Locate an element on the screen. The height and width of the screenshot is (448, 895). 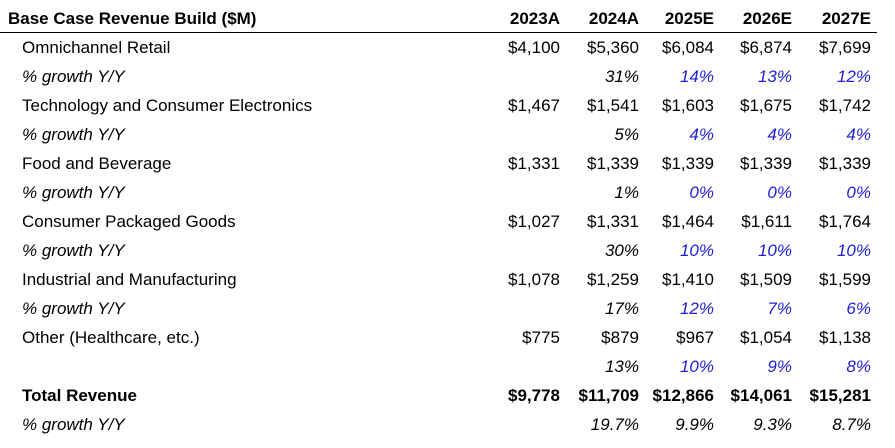
growth-input-cell: 14% is located at coordinates (696, 76).